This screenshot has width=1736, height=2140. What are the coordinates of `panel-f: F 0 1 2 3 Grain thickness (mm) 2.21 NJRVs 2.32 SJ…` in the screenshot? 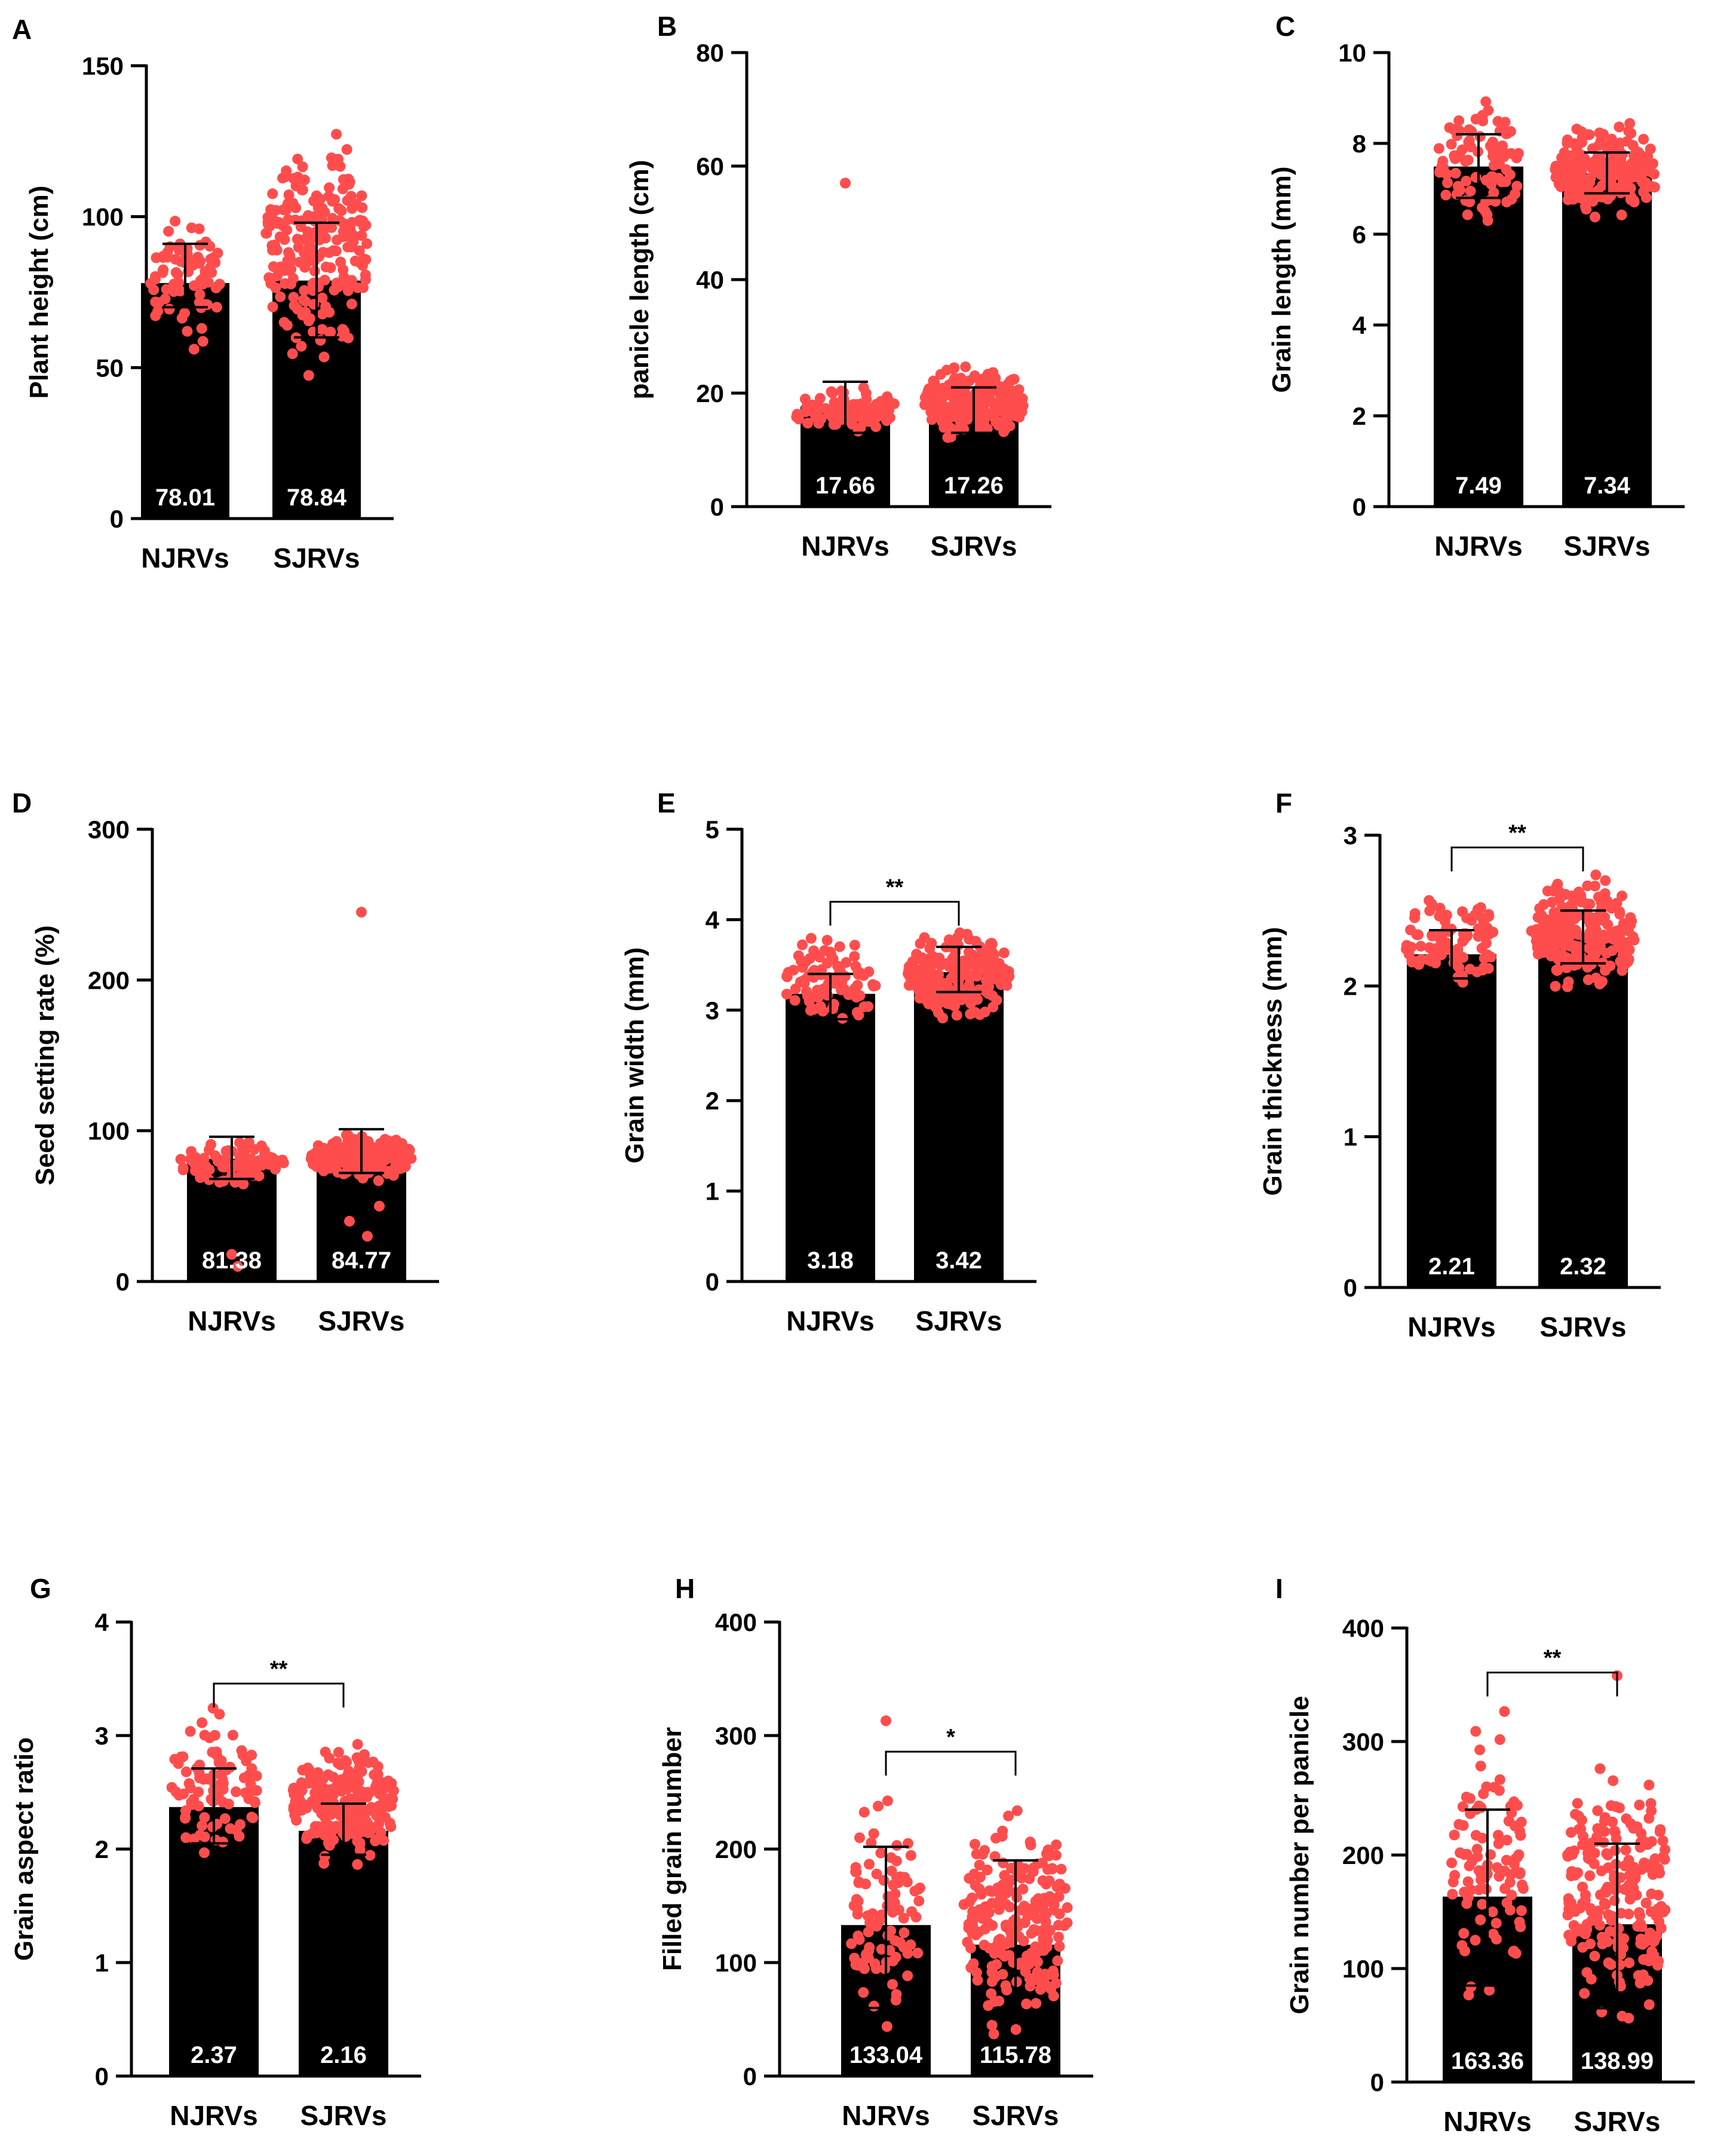 It's located at (1459, 1065).